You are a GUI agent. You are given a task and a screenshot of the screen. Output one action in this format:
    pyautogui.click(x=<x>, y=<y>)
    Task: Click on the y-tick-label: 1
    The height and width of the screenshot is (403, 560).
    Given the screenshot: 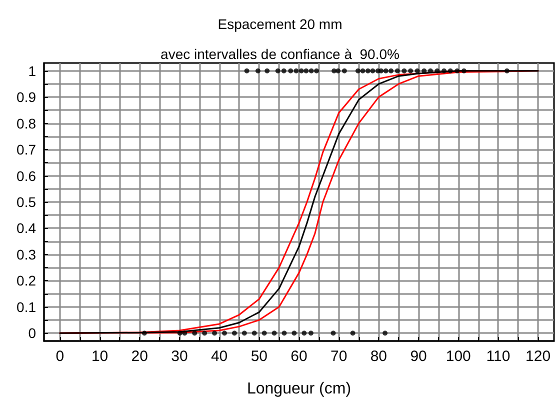 What is the action you would take?
    pyautogui.click(x=32, y=70)
    